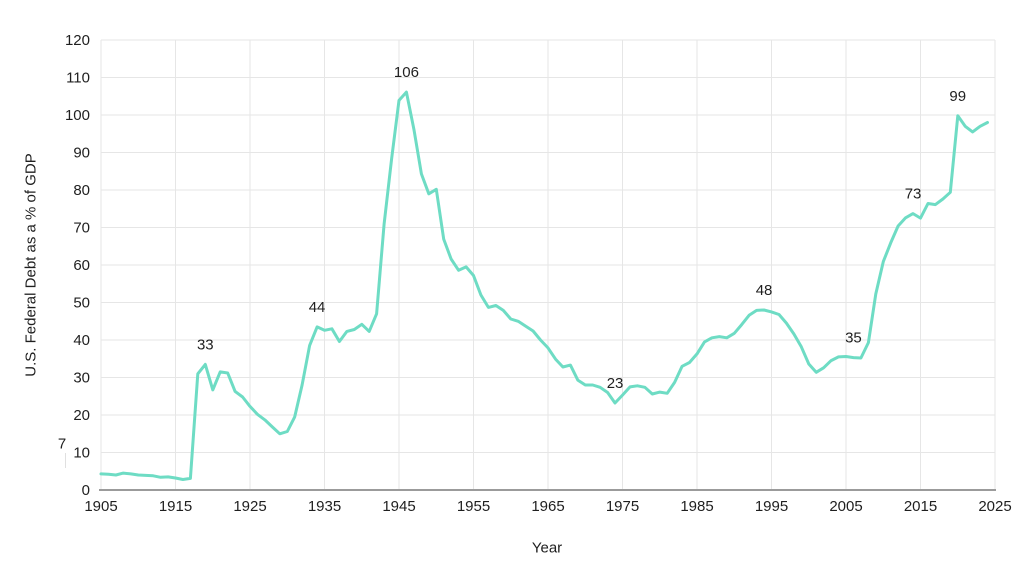 The image size is (1024, 586). I want to click on point-annotation-label: 73, so click(913, 194).